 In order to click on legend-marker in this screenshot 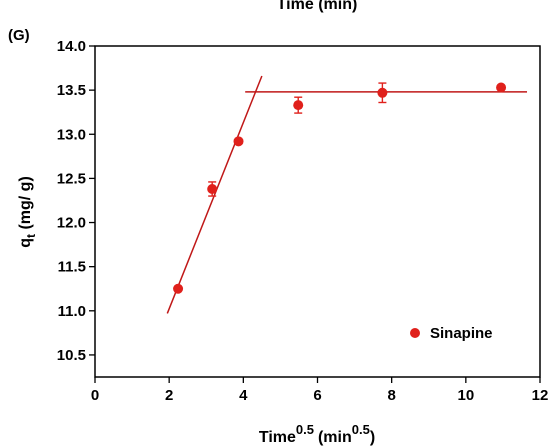, I will do `click(415, 333)`.